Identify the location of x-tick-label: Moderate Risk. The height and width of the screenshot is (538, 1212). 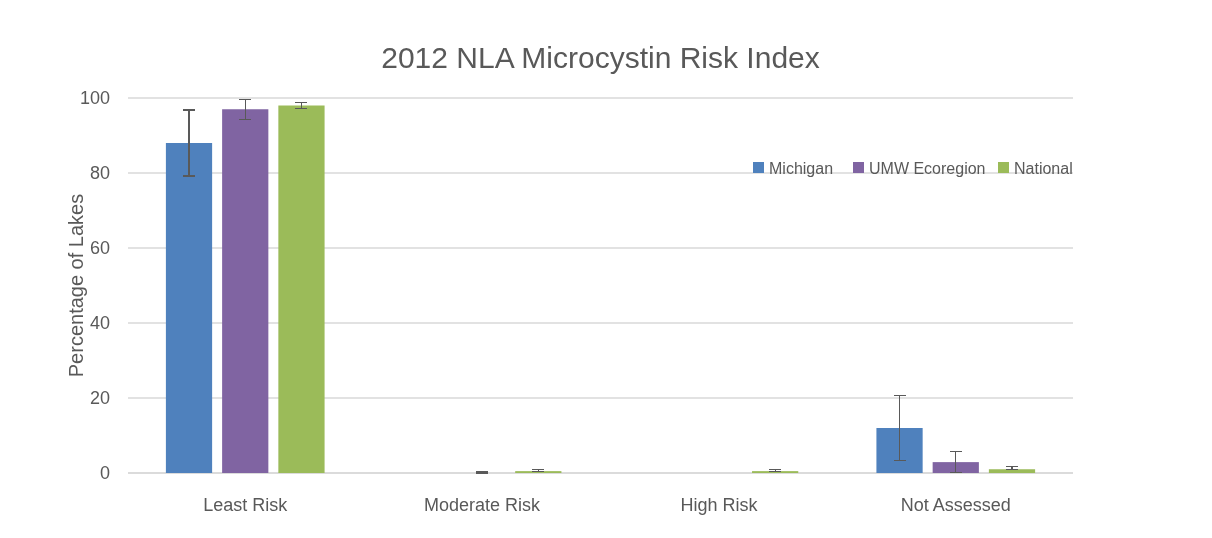
(483, 505).